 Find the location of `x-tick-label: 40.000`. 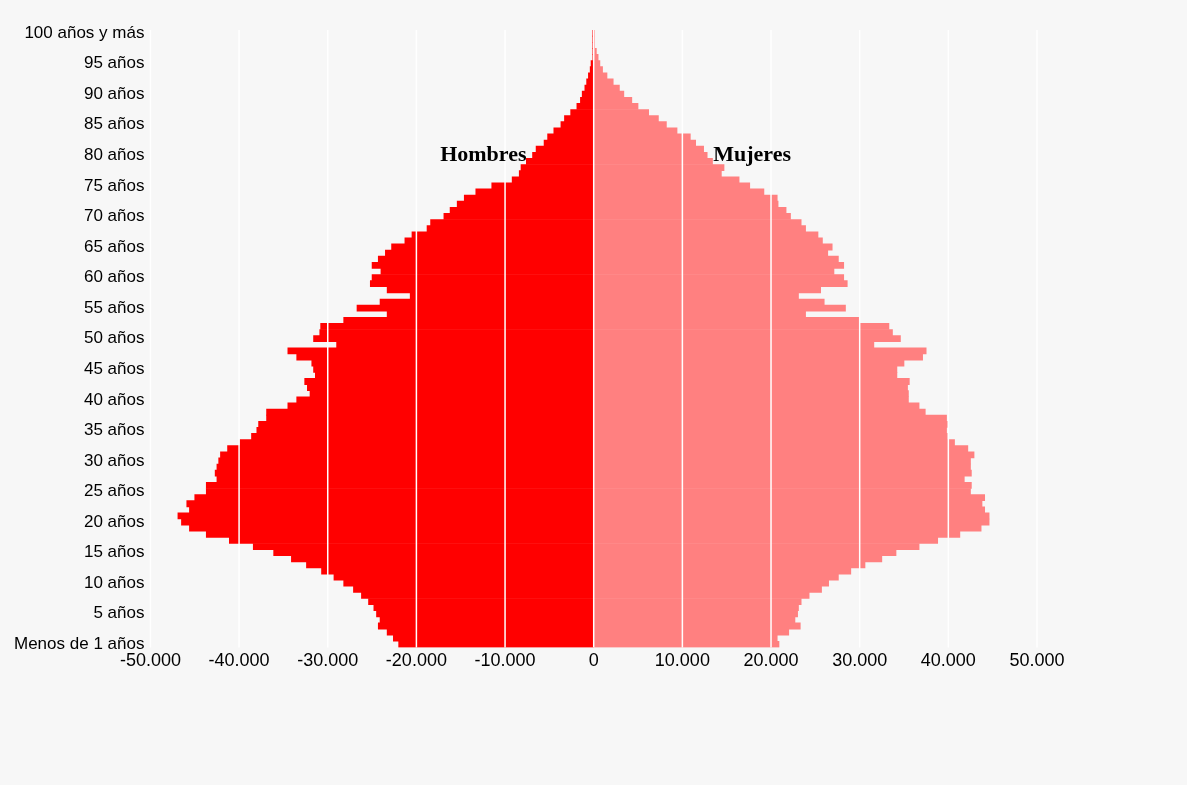

x-tick-label: 40.000 is located at coordinates (948, 660).